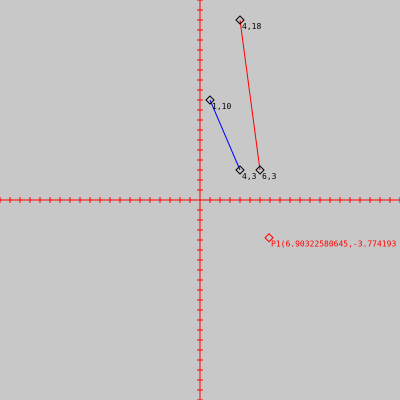  What do you see at coordinates (225, 135) in the screenshot?
I see `segment-a-b` at bounding box center [225, 135].